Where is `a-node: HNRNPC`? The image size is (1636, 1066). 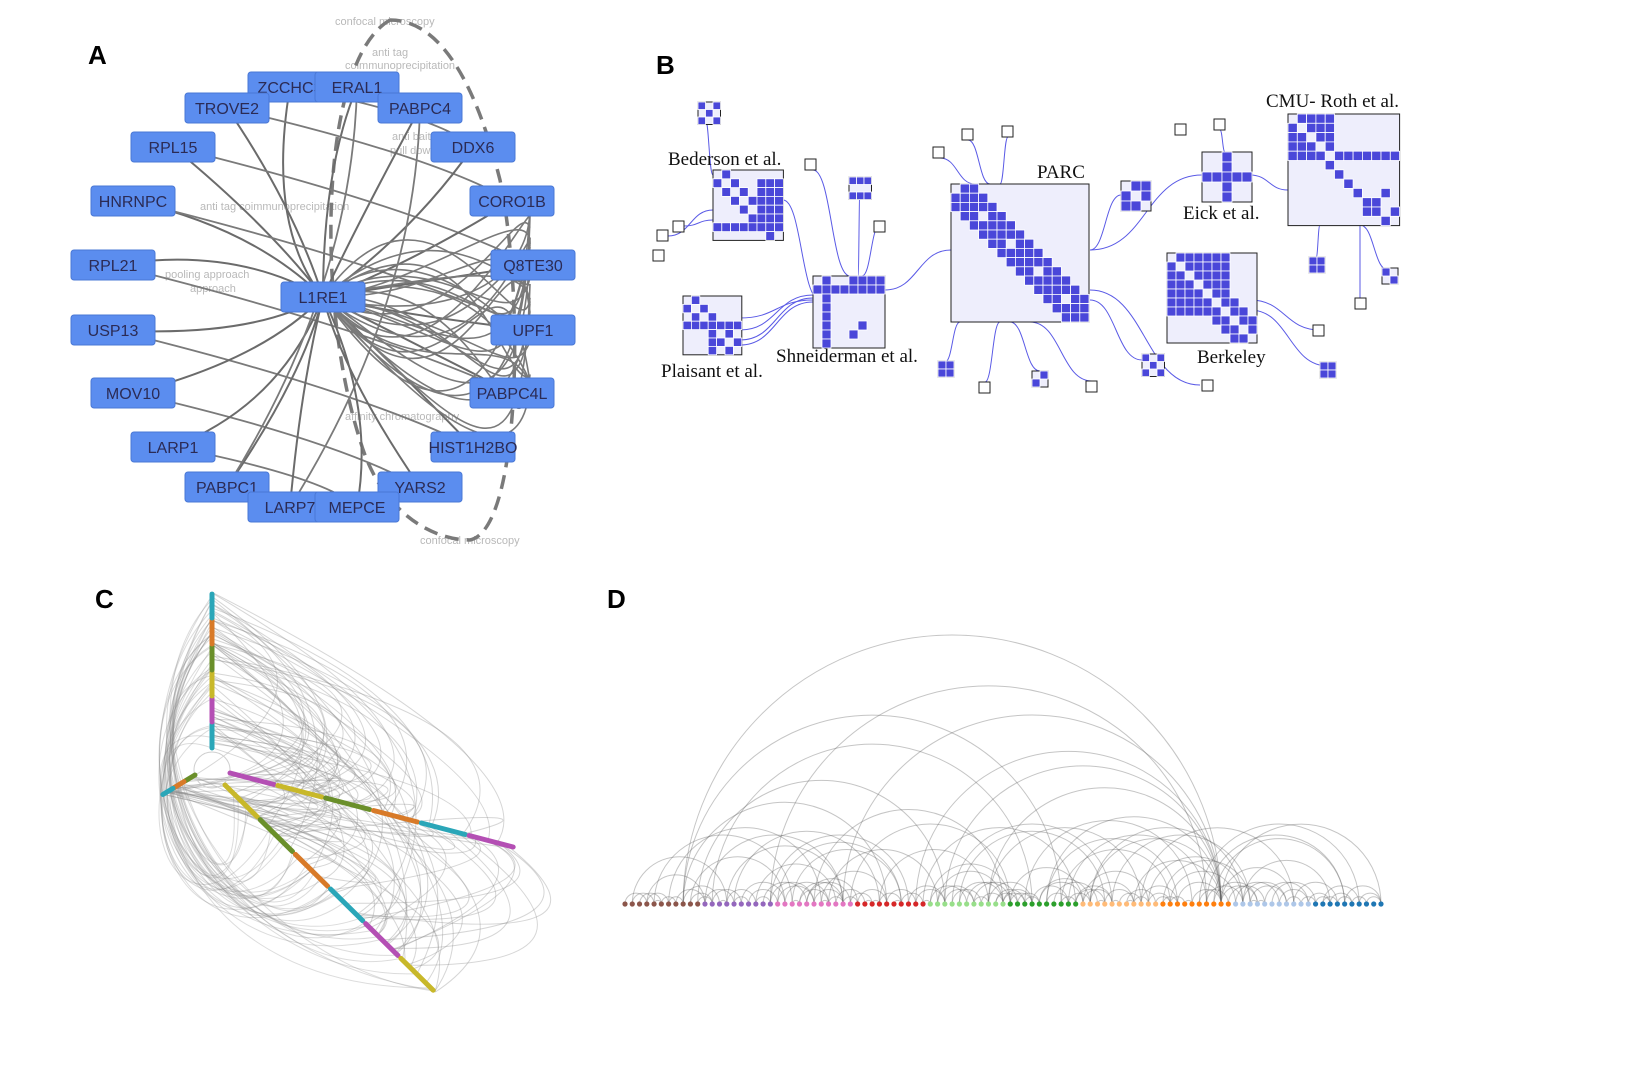 a-node: HNRNPC is located at coordinates (133, 201).